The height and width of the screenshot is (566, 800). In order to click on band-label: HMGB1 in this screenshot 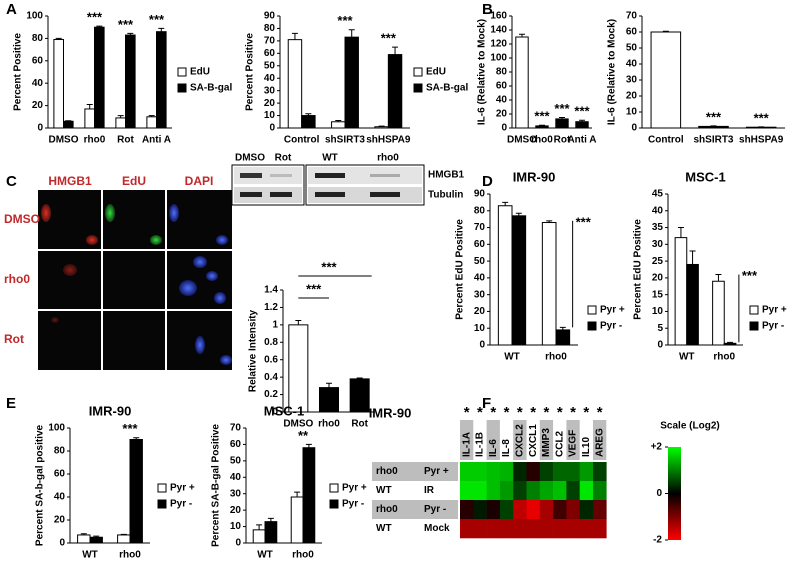, I will do `click(446, 175)`.